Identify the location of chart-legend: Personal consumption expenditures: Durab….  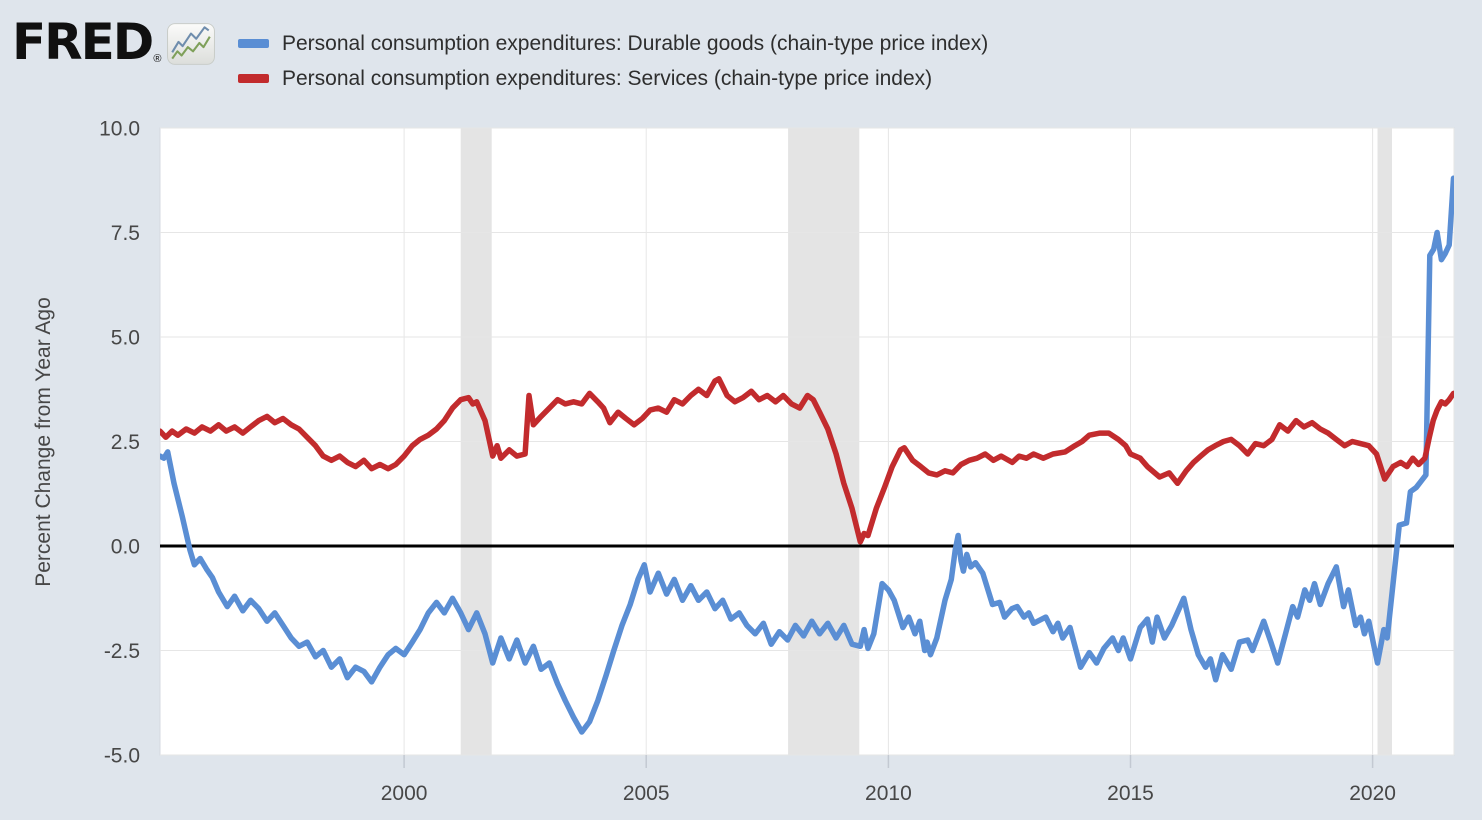
(613, 61).